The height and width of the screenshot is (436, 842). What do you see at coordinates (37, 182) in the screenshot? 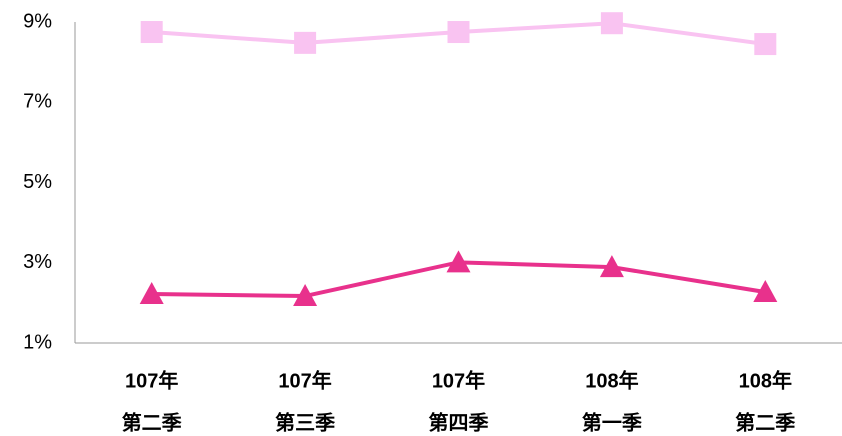
I see `y-tick-label: 5%` at bounding box center [37, 182].